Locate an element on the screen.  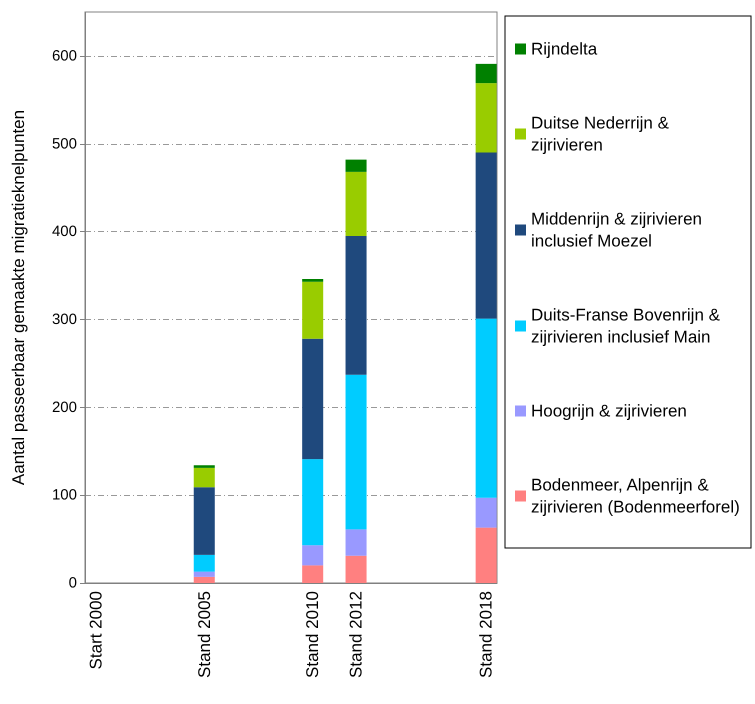
legend-label: Rijndelta is located at coordinates (564, 49).